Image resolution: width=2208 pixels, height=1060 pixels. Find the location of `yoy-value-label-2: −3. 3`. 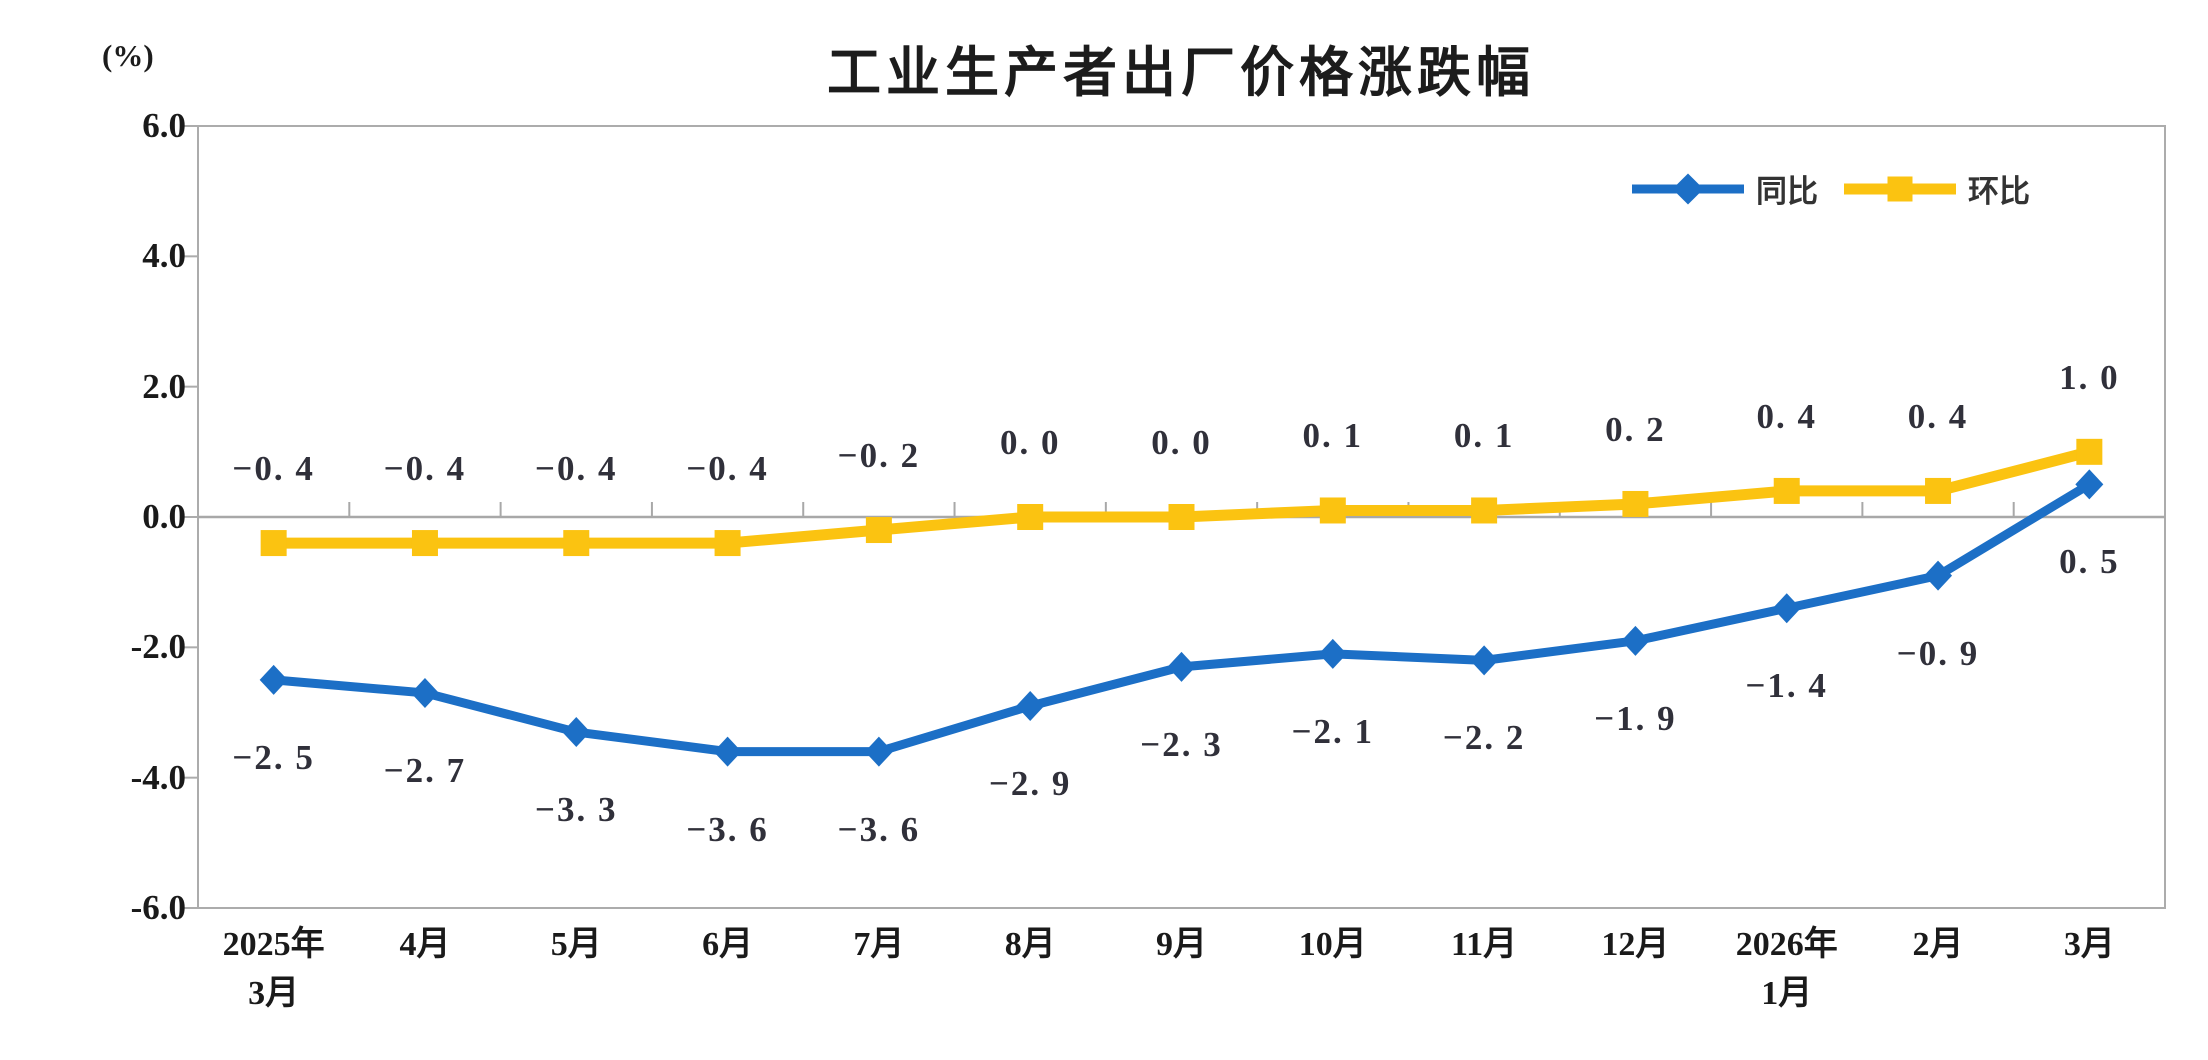

yoy-value-label-2: −3. 3 is located at coordinates (576, 810).